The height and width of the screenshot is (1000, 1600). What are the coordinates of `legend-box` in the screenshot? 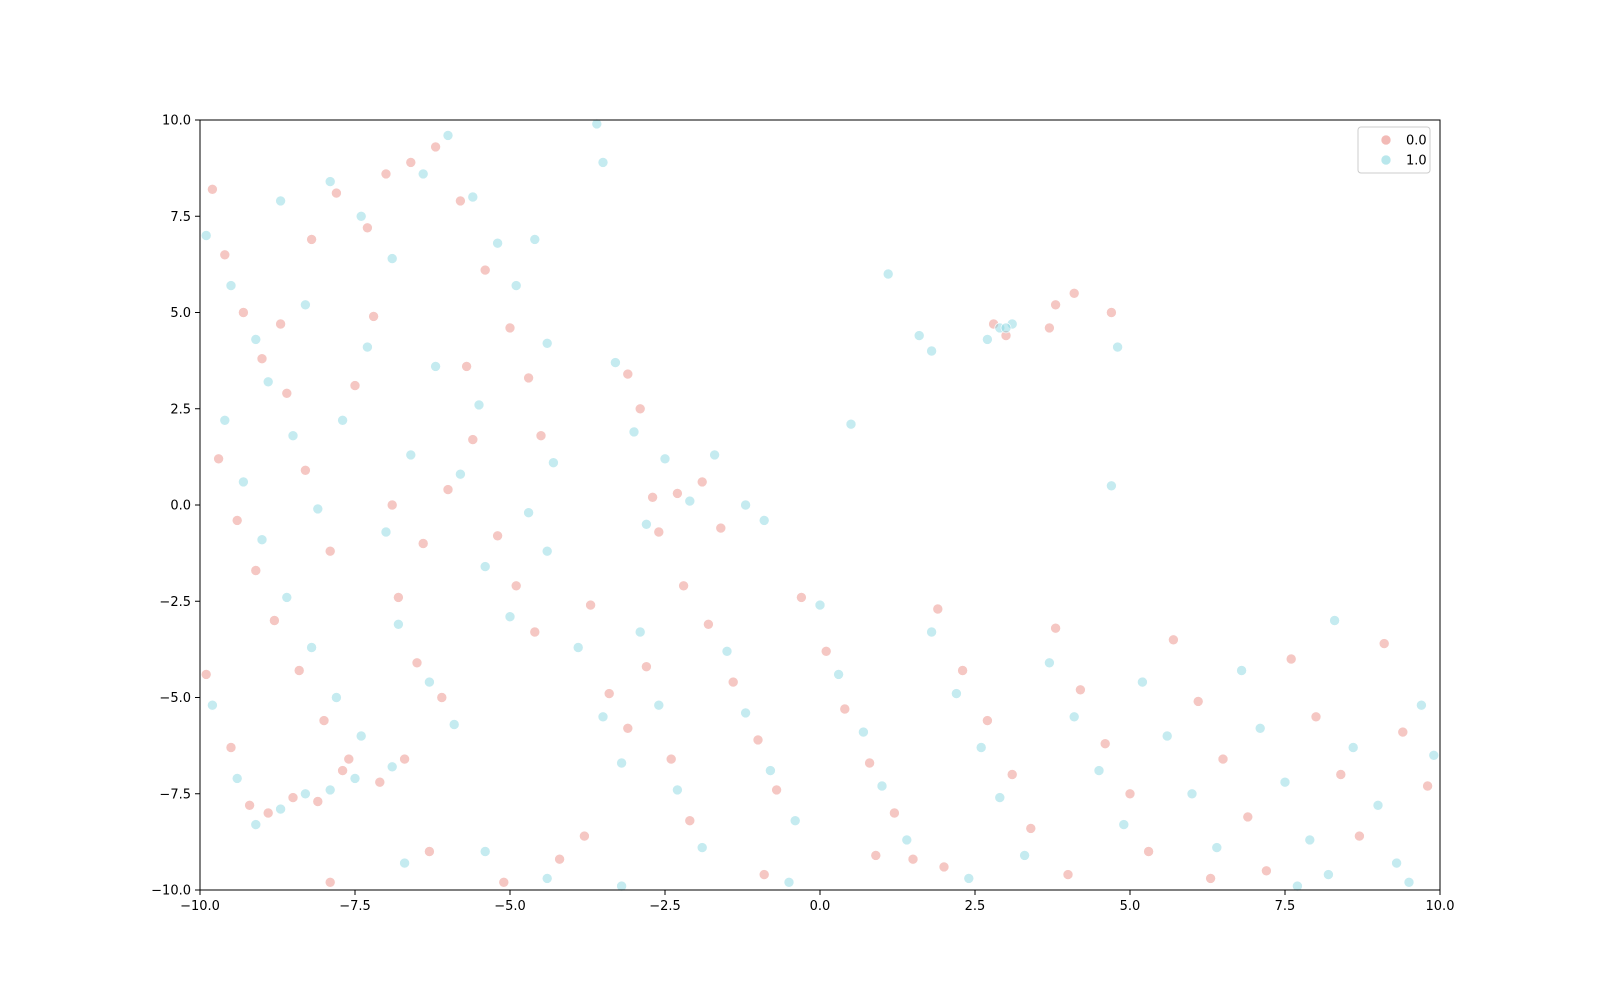 It's located at (1394, 150).